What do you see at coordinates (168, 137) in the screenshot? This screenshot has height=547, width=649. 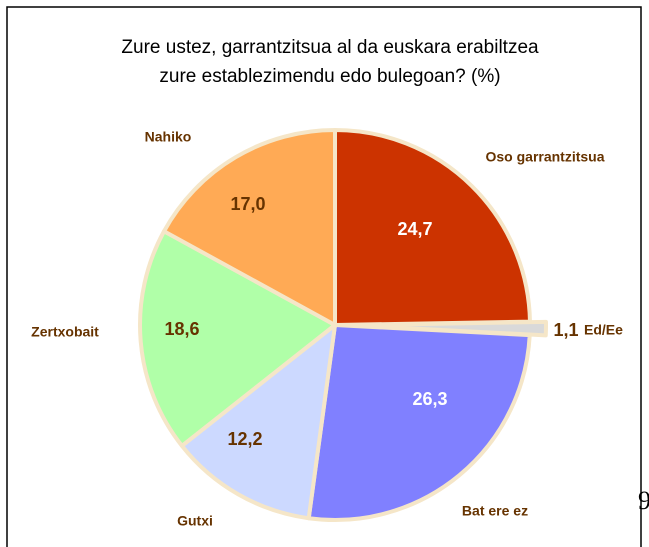 I see `slice-label: Nahiko` at bounding box center [168, 137].